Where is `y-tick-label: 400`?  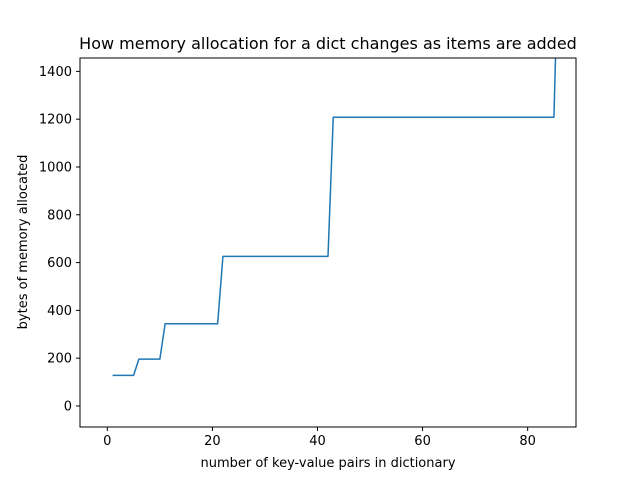 y-tick-label: 400 is located at coordinates (59, 311).